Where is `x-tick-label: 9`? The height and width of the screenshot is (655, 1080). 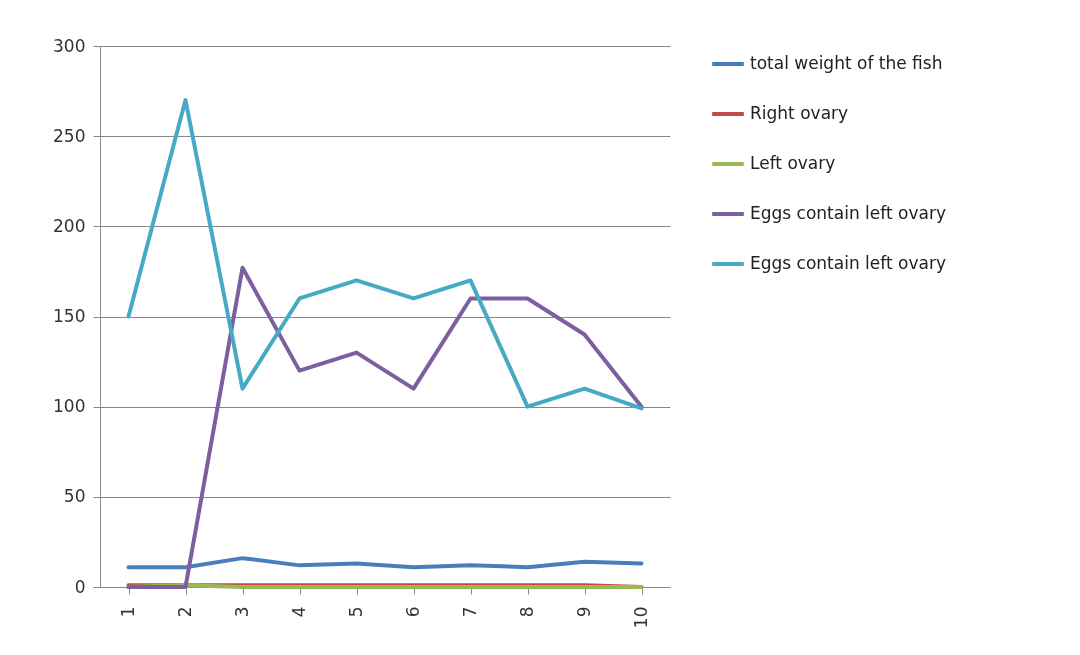
x-tick-label: 9 is located at coordinates (584, 612).